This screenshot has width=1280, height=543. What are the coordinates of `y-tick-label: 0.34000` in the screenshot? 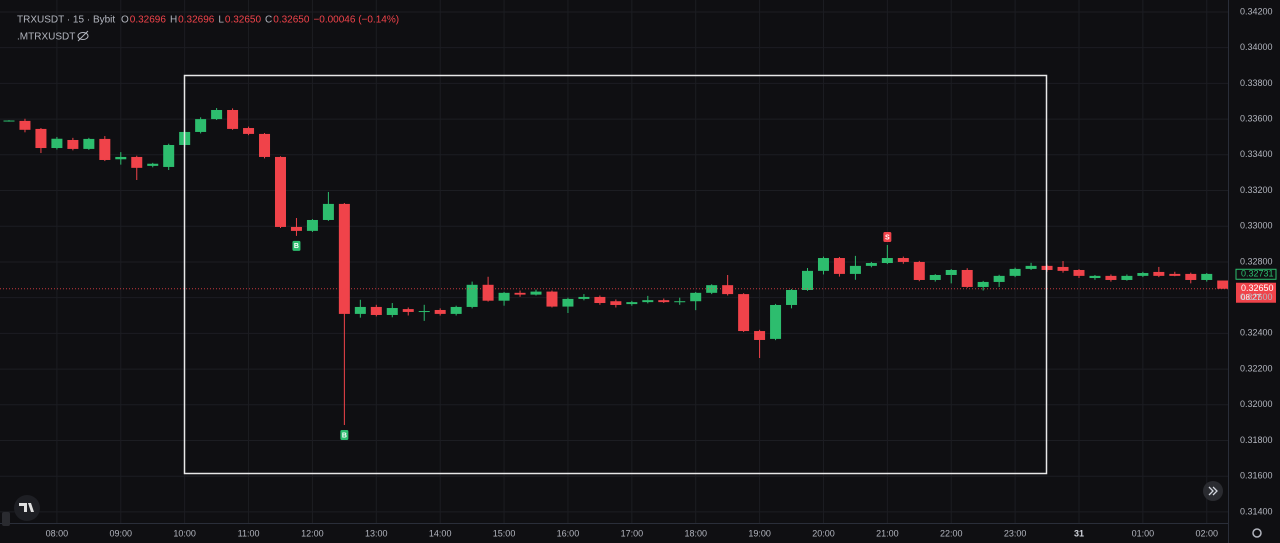 It's located at (1256, 47).